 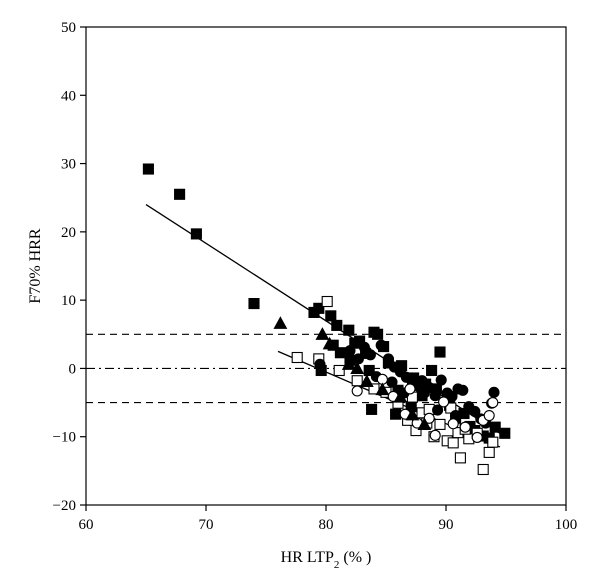 I want to click on y-tick-label: −20, so click(x=64, y=506).